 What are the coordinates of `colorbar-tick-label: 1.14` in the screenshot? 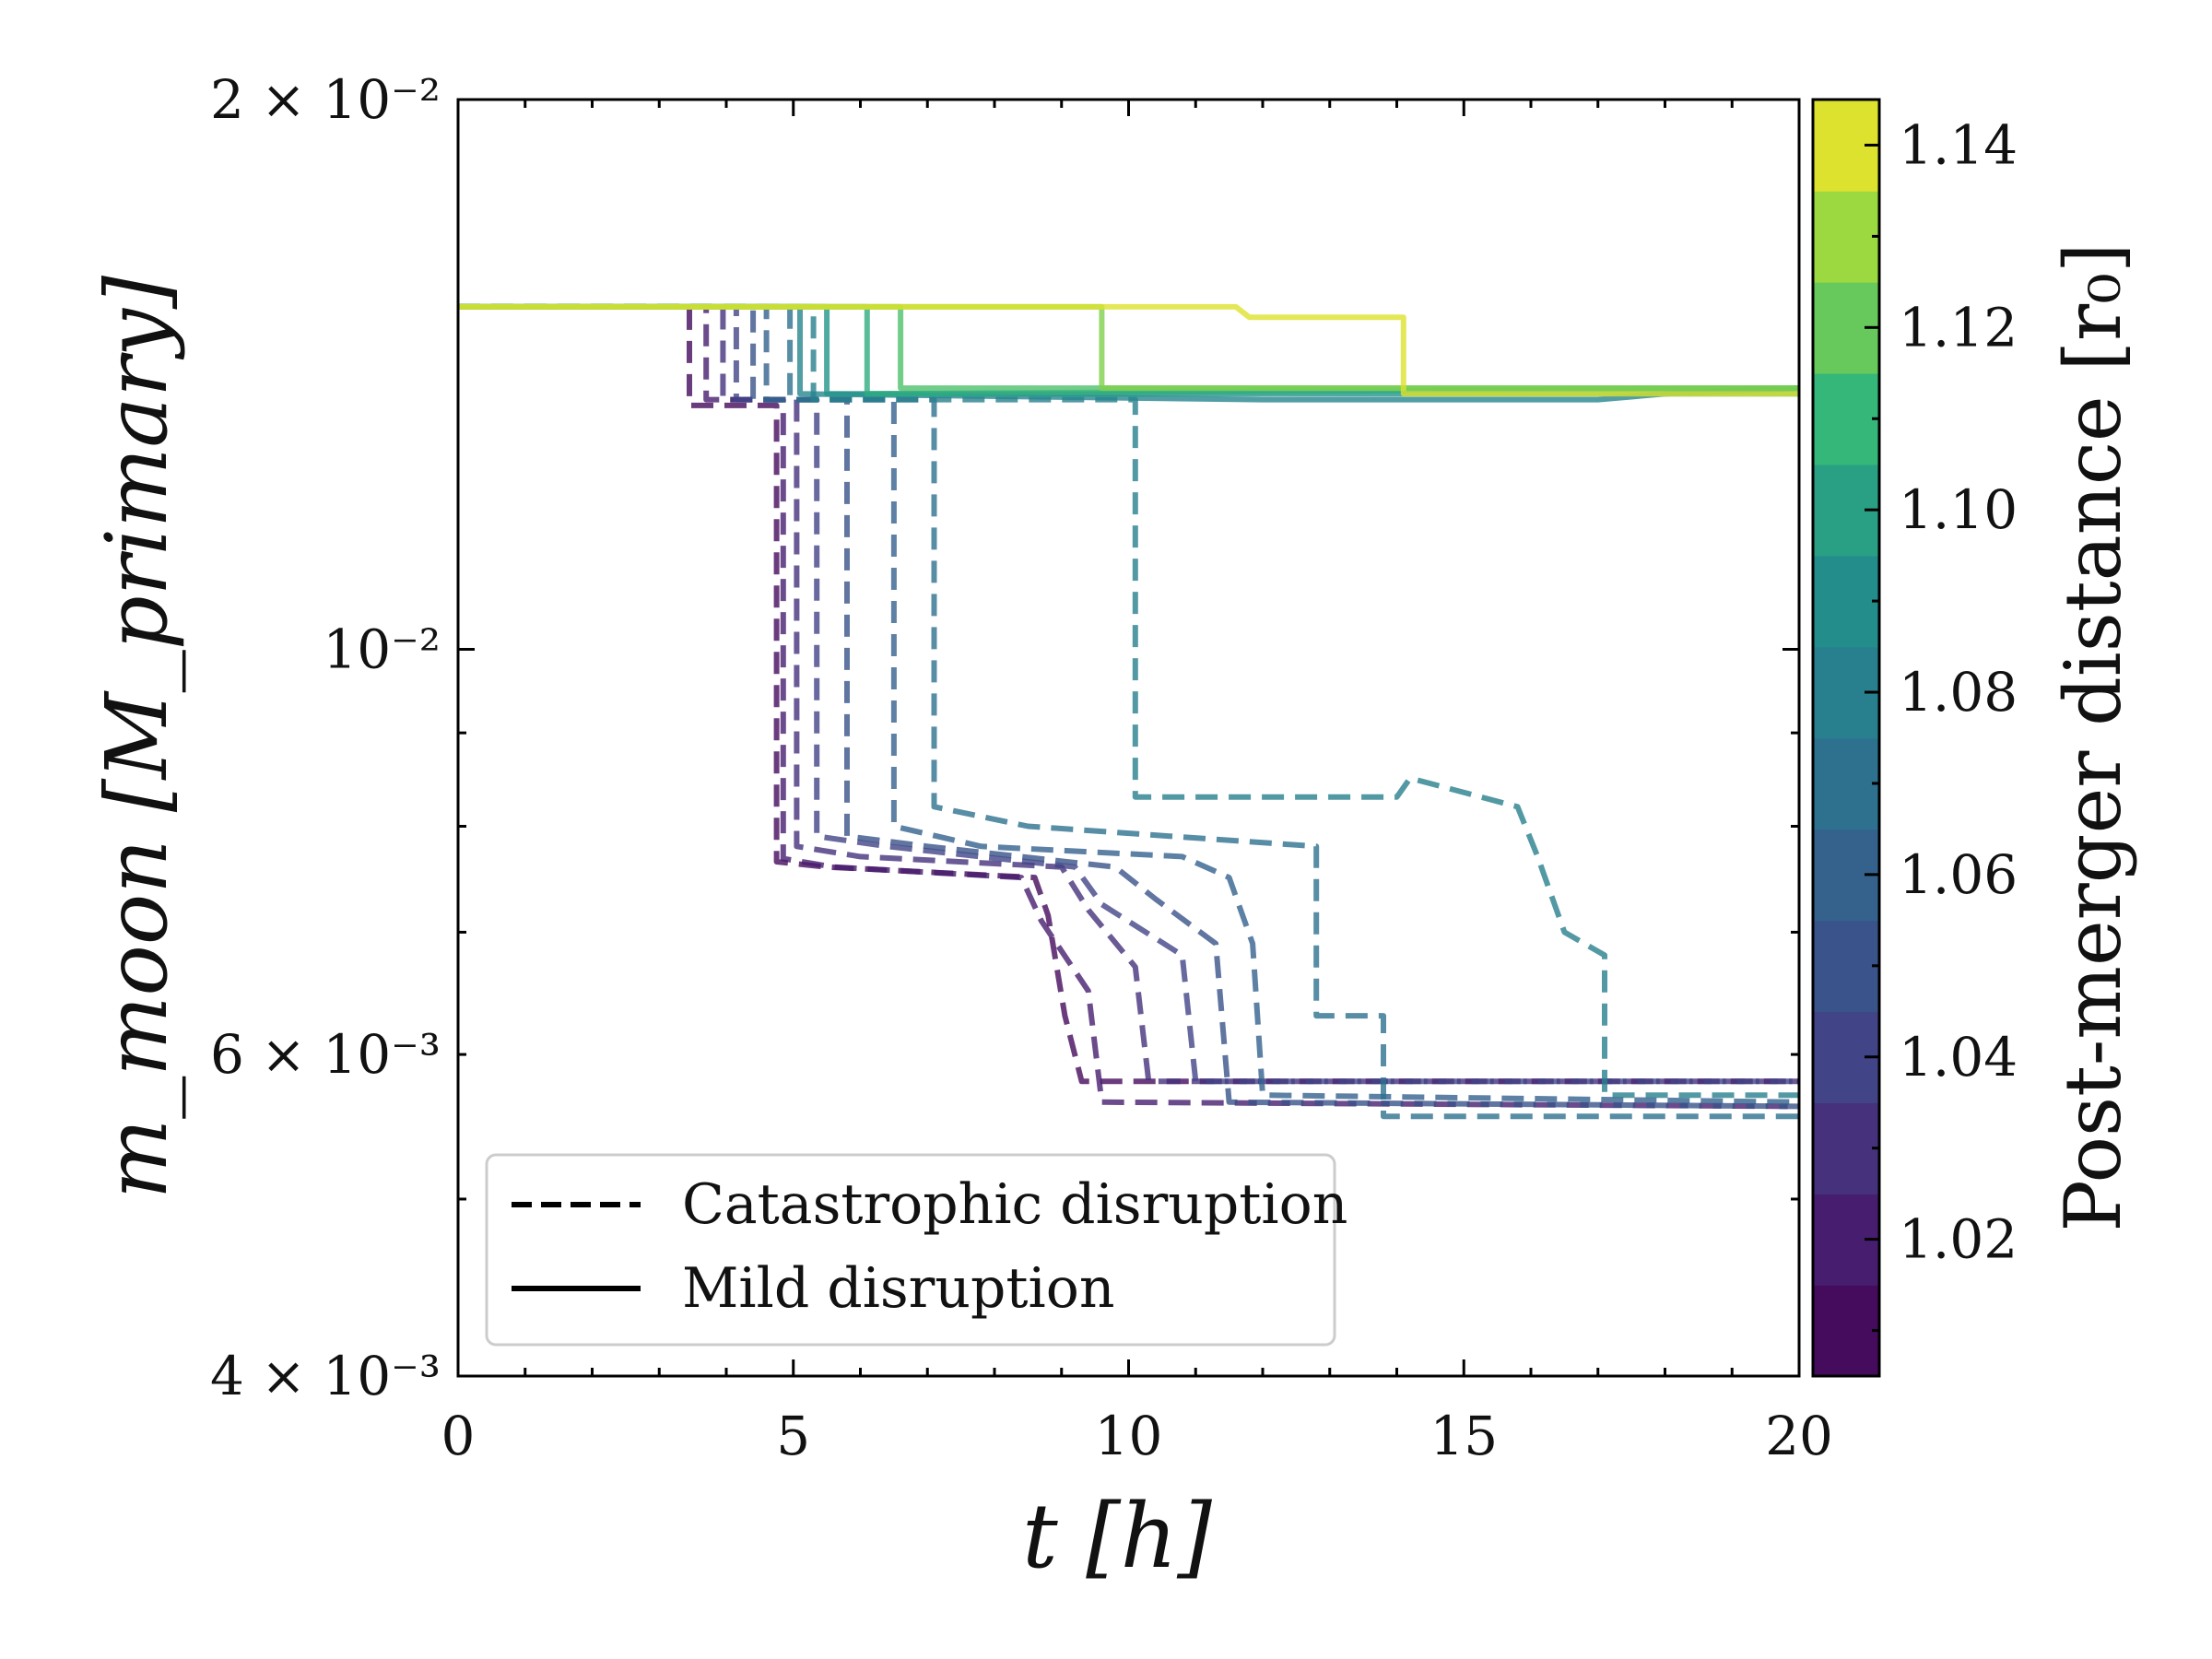 It's located at (1958, 144).